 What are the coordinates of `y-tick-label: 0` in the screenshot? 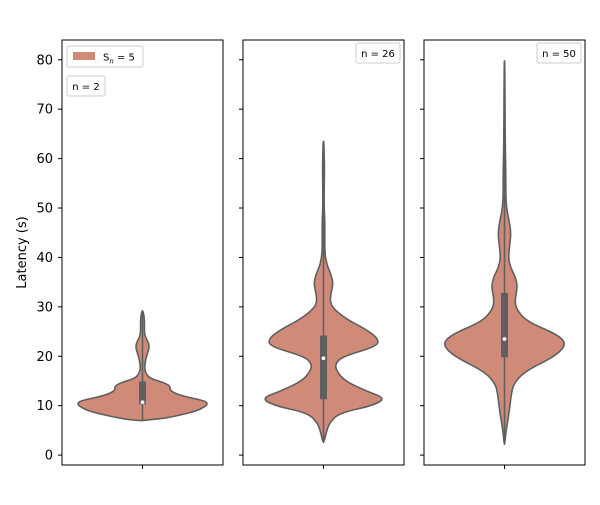 It's located at (49, 456).